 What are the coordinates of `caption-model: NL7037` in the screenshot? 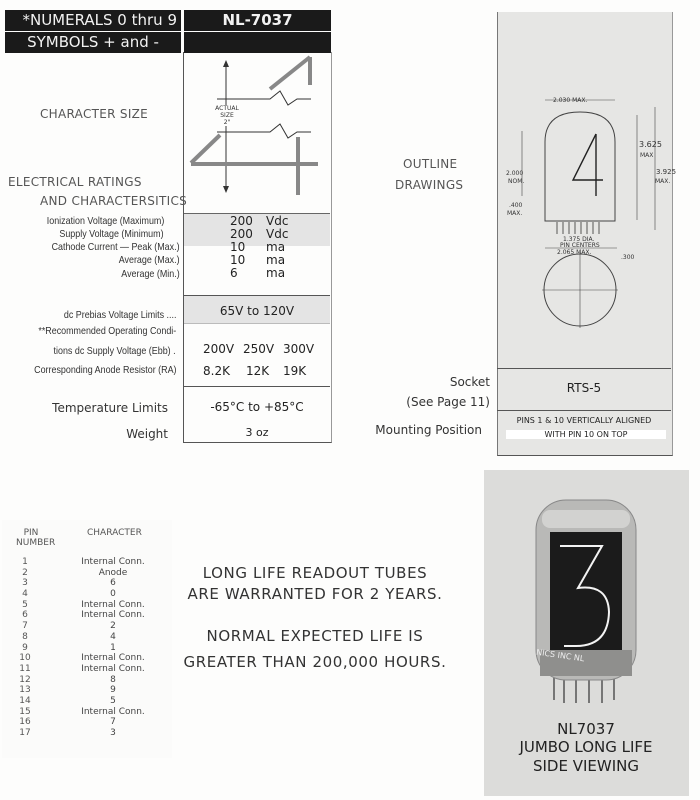 It's located at (586, 729).